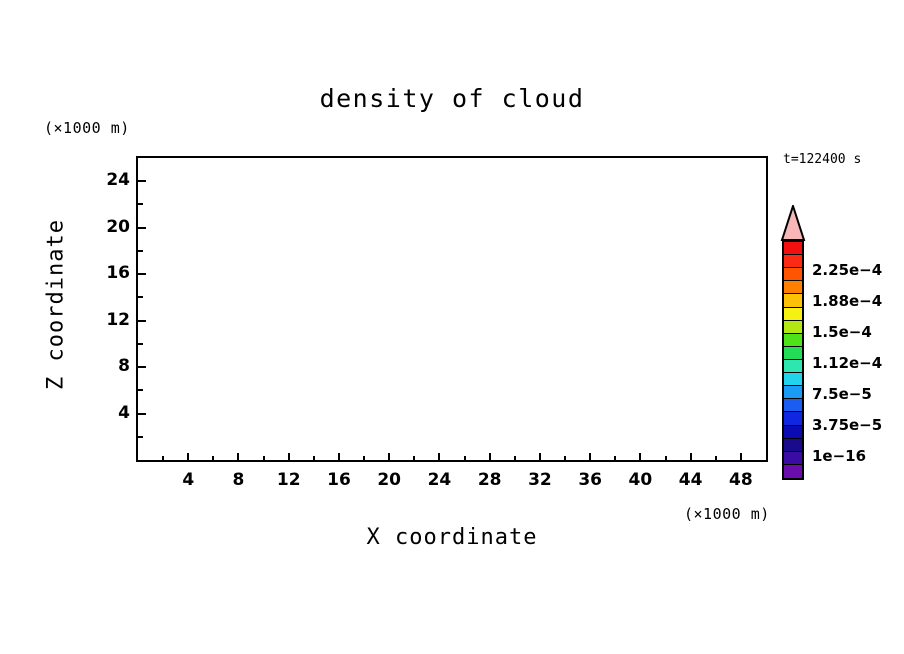  What do you see at coordinates (822, 159) in the screenshot?
I see `time-stamp-annotation: t=122400 s` at bounding box center [822, 159].